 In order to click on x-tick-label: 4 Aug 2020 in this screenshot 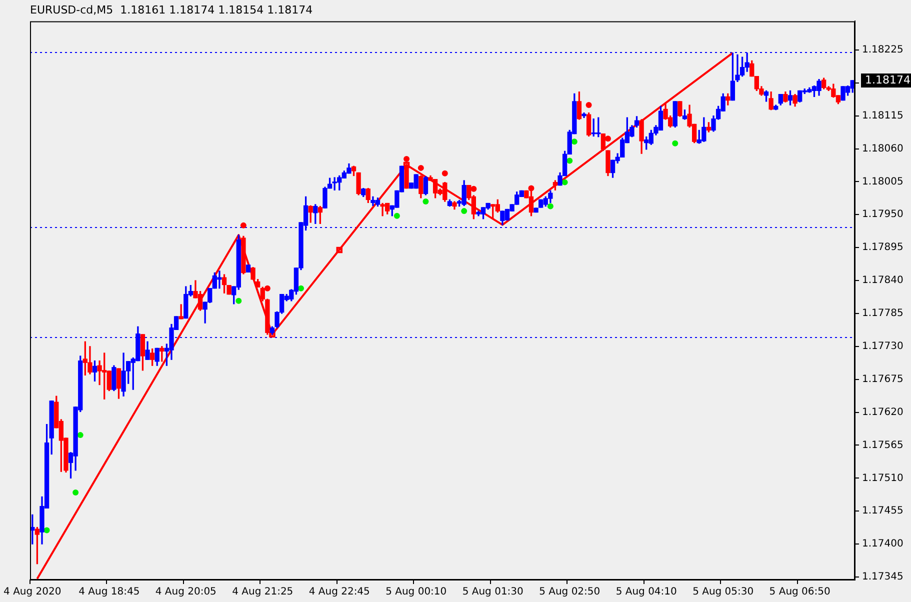, I will do `click(33, 592)`.